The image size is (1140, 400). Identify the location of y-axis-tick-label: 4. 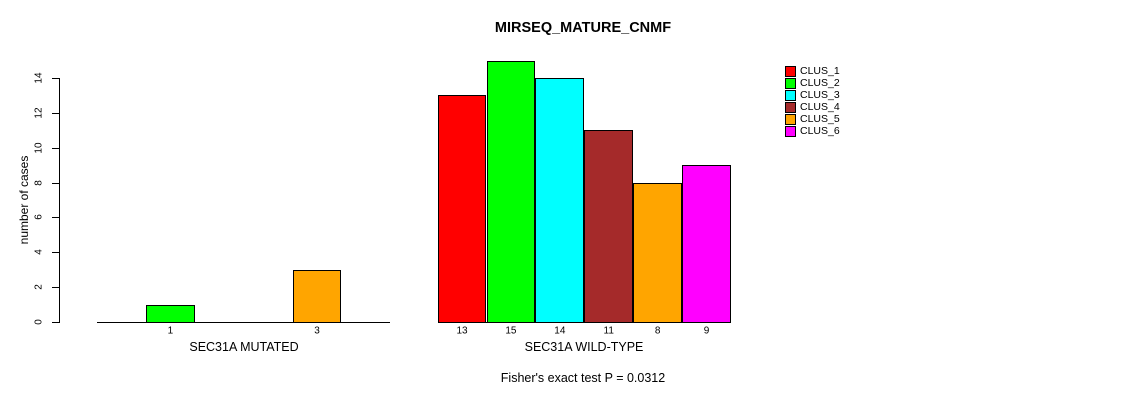
(39, 252).